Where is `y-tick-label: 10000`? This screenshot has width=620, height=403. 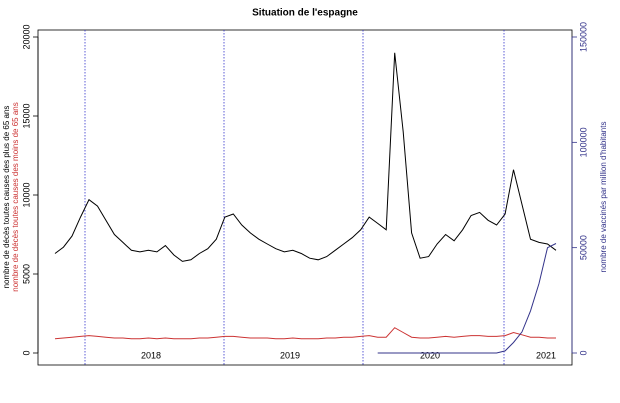
y-tick-label: 10000 is located at coordinates (26, 194).